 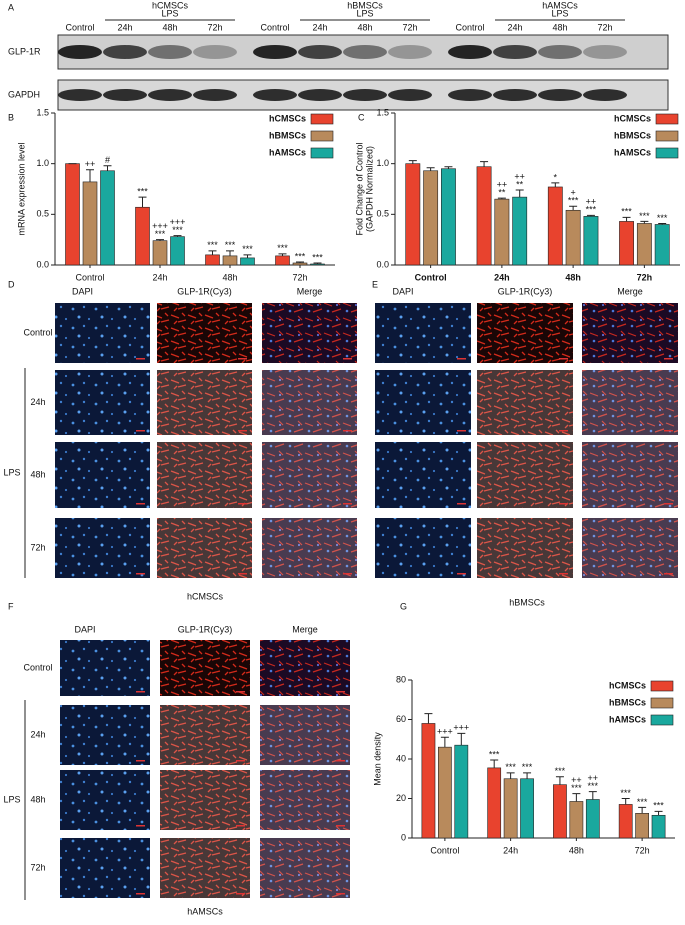 I want to click on column-label: Merge, so click(x=310, y=291).